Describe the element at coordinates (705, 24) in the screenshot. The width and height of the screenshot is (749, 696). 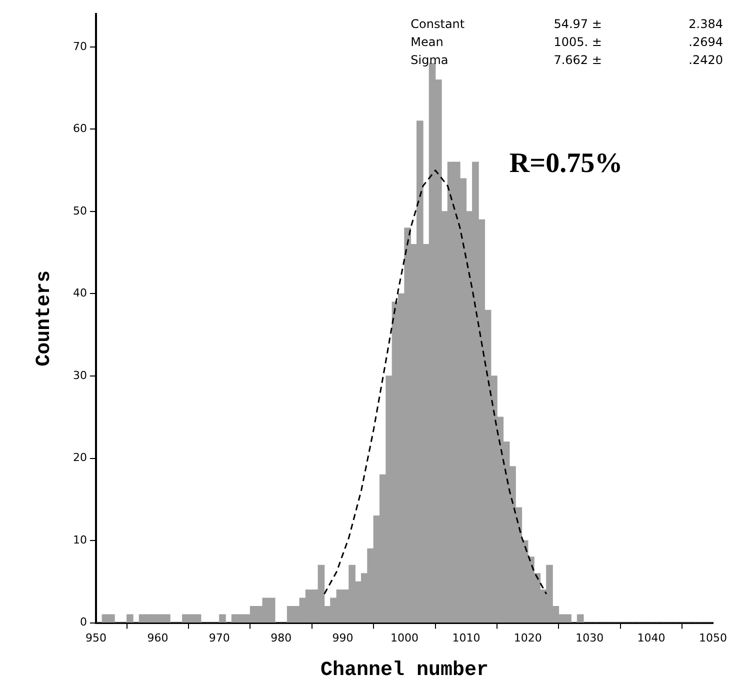
I see `annotation: 2.384` at that location.